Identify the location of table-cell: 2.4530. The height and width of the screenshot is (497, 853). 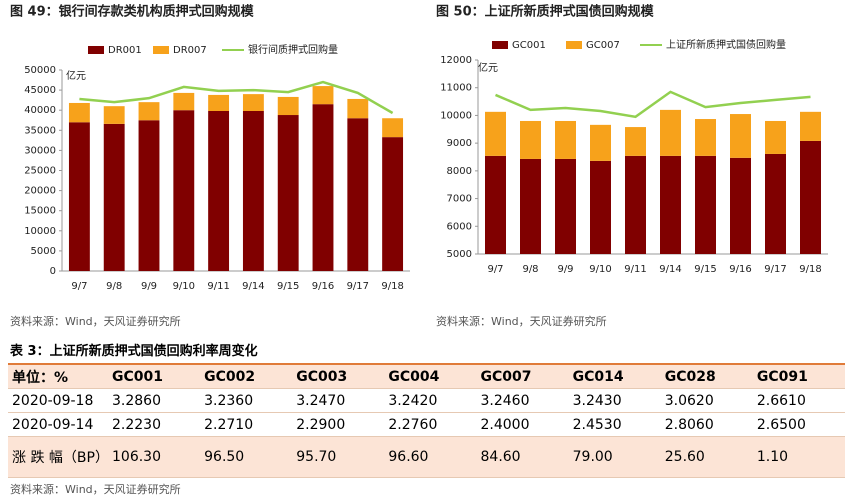
(597, 424).